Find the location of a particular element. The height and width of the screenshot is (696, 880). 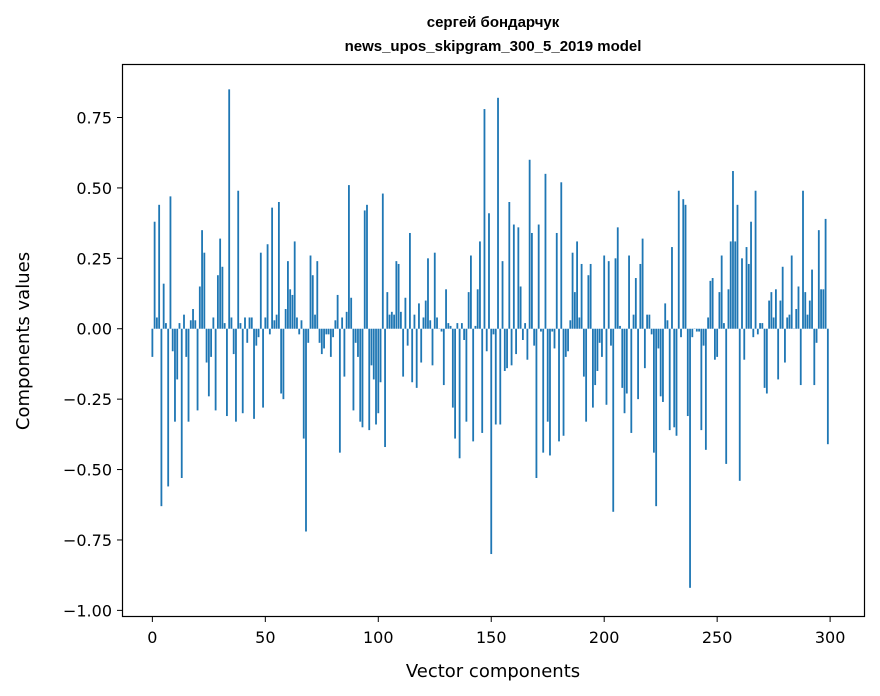

x-tick-label-1: 50 is located at coordinates (265, 637).